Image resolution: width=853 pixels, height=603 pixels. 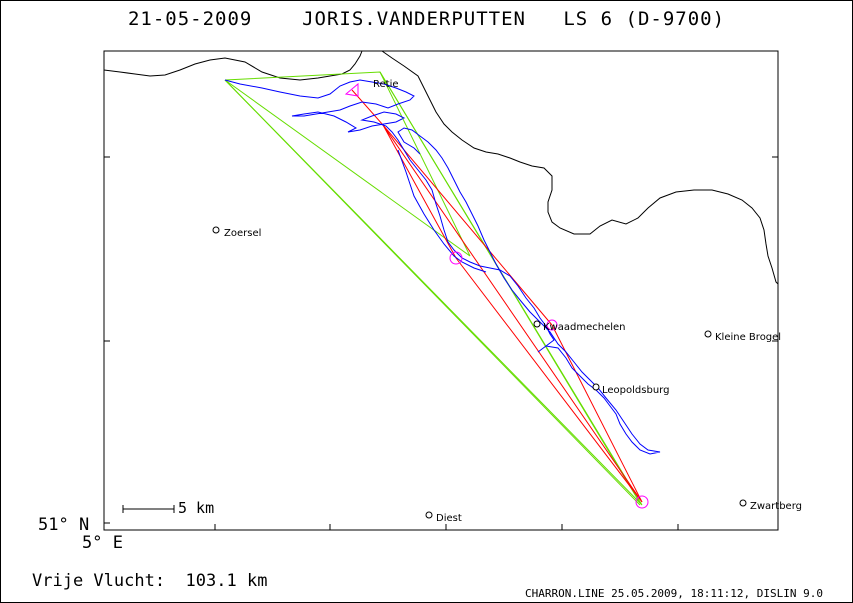 What do you see at coordinates (442, 211) in the screenshot?
I see `flight-track-final-glide` at bounding box center [442, 211].